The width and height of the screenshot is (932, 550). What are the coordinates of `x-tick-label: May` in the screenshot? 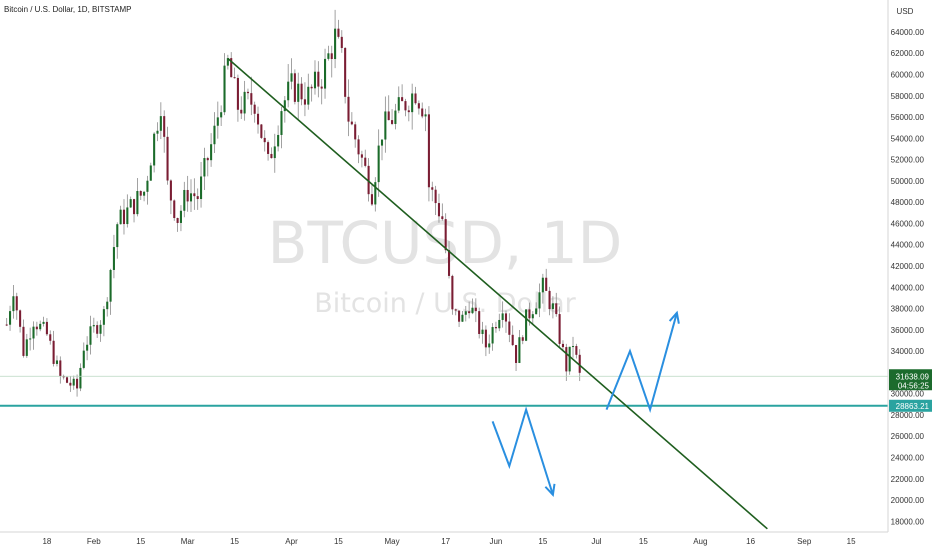 It's located at (391, 541).